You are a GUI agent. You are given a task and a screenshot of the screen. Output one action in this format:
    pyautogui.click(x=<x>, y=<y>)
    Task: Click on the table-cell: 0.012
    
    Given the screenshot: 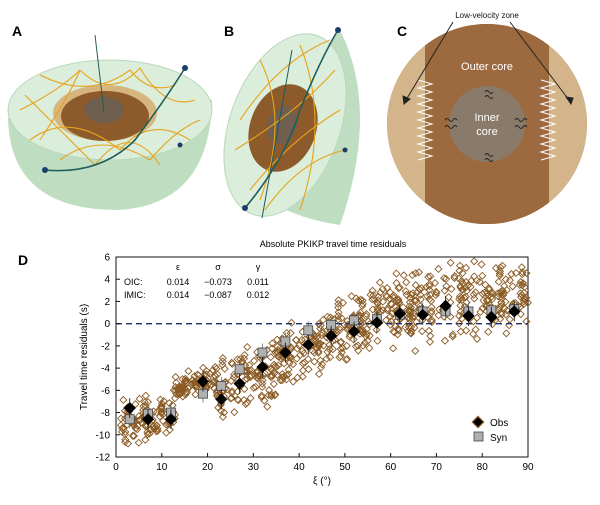 What is the action you would take?
    pyautogui.click(x=258, y=295)
    